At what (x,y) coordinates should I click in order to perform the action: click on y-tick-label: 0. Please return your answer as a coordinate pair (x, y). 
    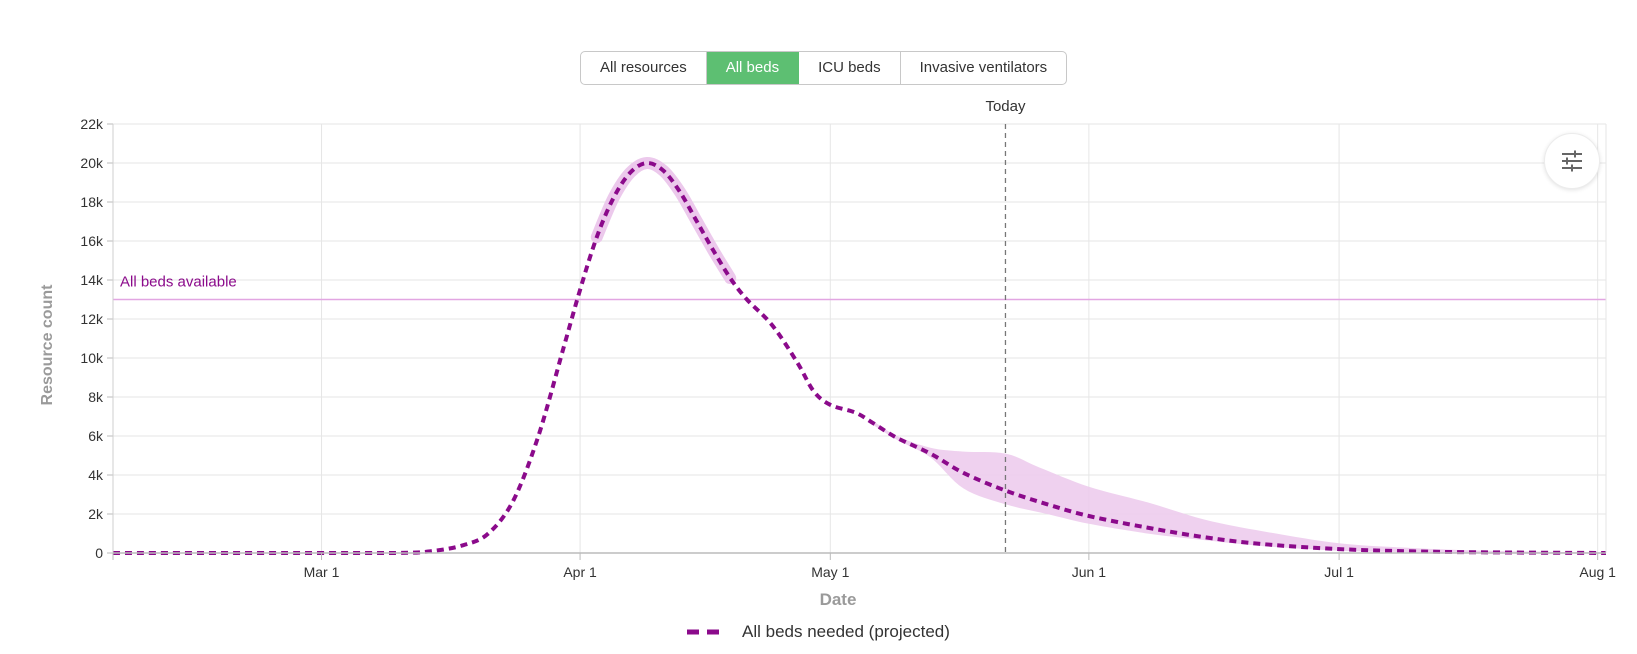
    Looking at the image, I should click on (99, 553).